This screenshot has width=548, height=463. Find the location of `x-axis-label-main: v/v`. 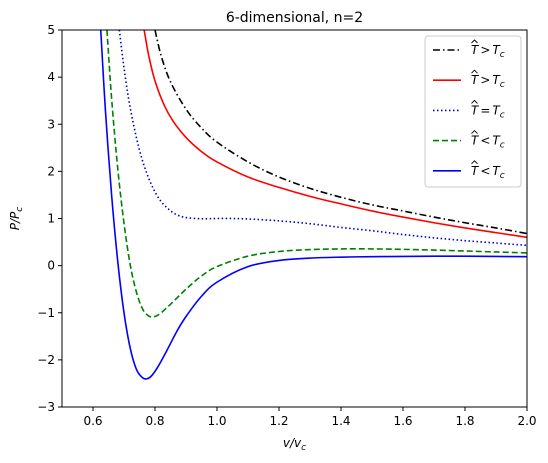

x-axis-label-main: v/v is located at coordinates (292, 443).